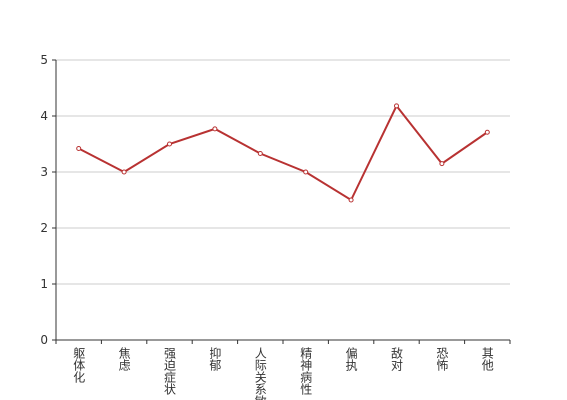 This screenshot has height=400, width=567. I want to click on x-tick-label: 敌对, so click(397, 358).